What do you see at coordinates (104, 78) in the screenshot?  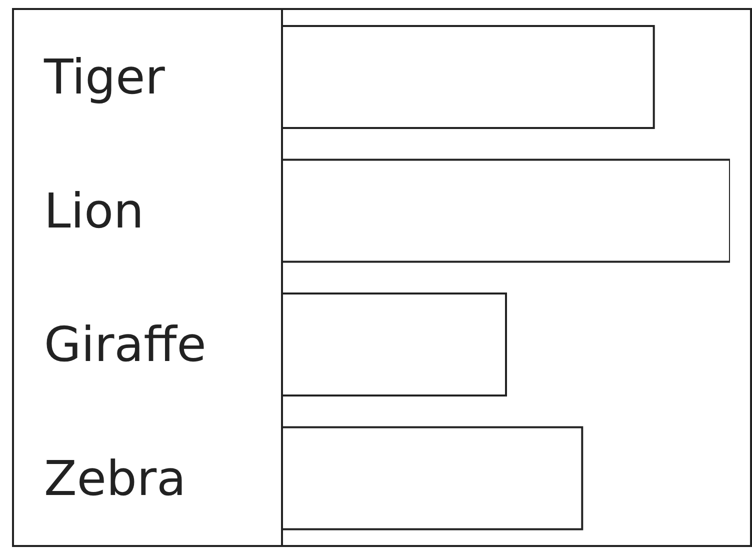 I see `y-tick-label: Tiger` at bounding box center [104, 78].